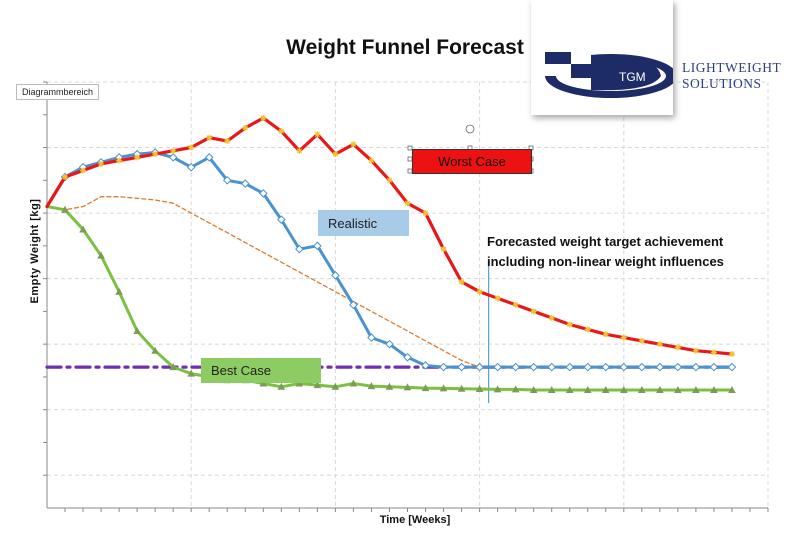  Describe the element at coordinates (722, 83) in the screenshot. I see `brand-line-2: SOLUTIONS` at that location.